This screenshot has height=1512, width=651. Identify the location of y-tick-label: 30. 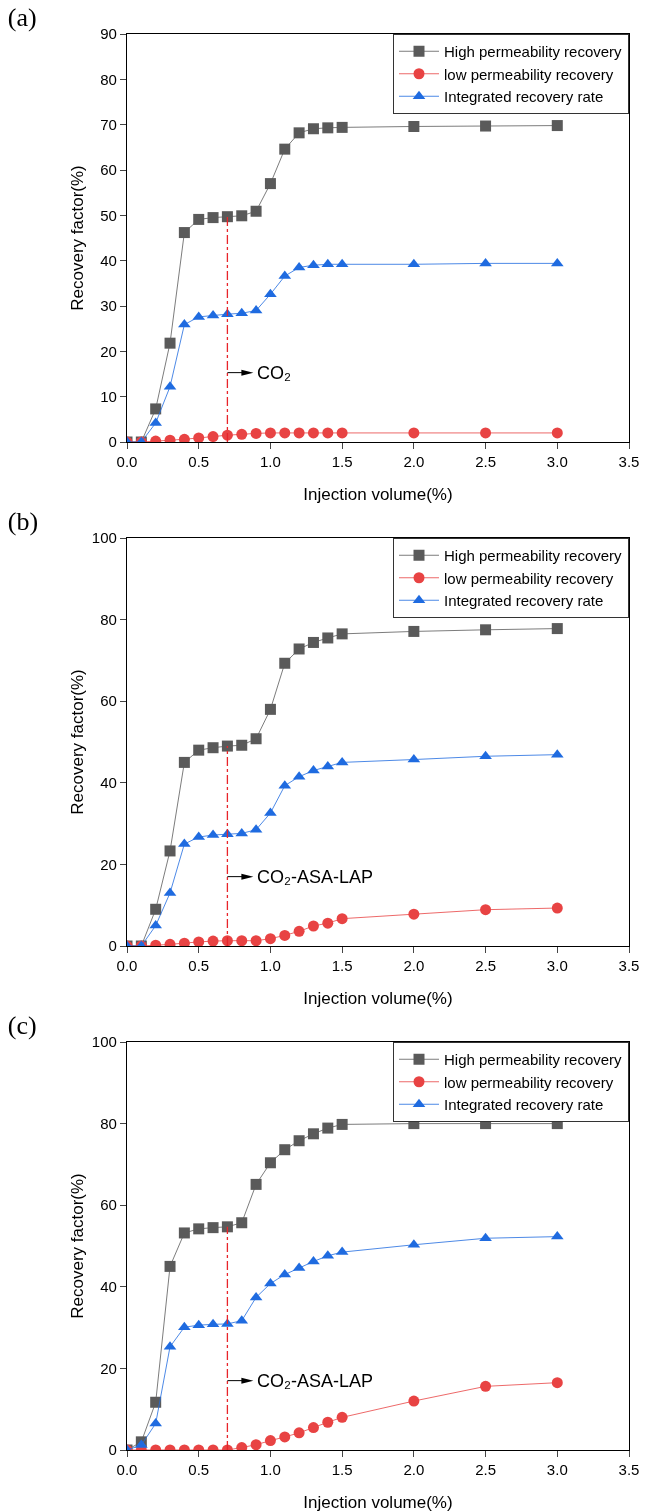
(108, 306).